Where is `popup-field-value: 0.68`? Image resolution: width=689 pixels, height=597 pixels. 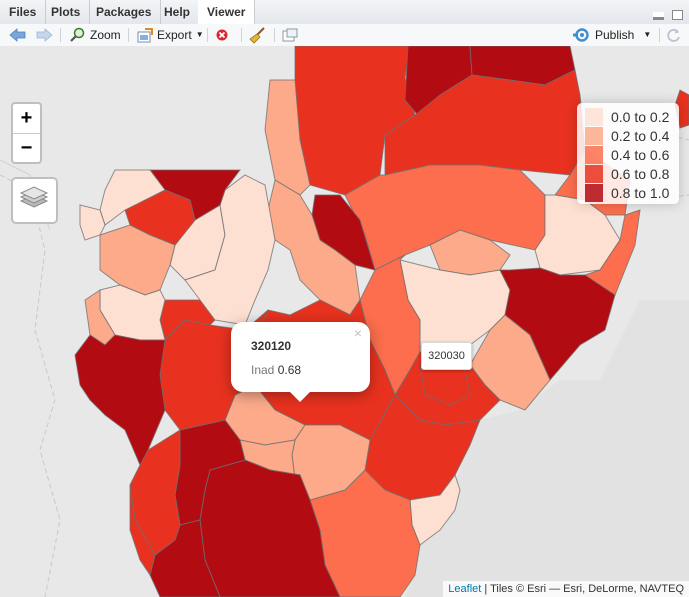 popup-field-value: 0.68 is located at coordinates (289, 370).